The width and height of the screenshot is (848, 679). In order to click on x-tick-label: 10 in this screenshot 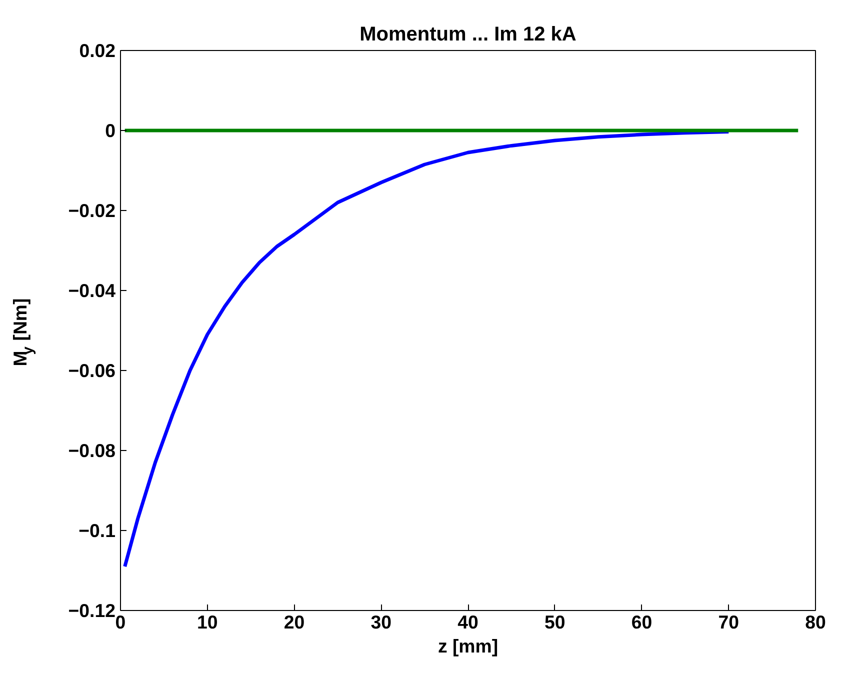, I will do `click(207, 622)`.